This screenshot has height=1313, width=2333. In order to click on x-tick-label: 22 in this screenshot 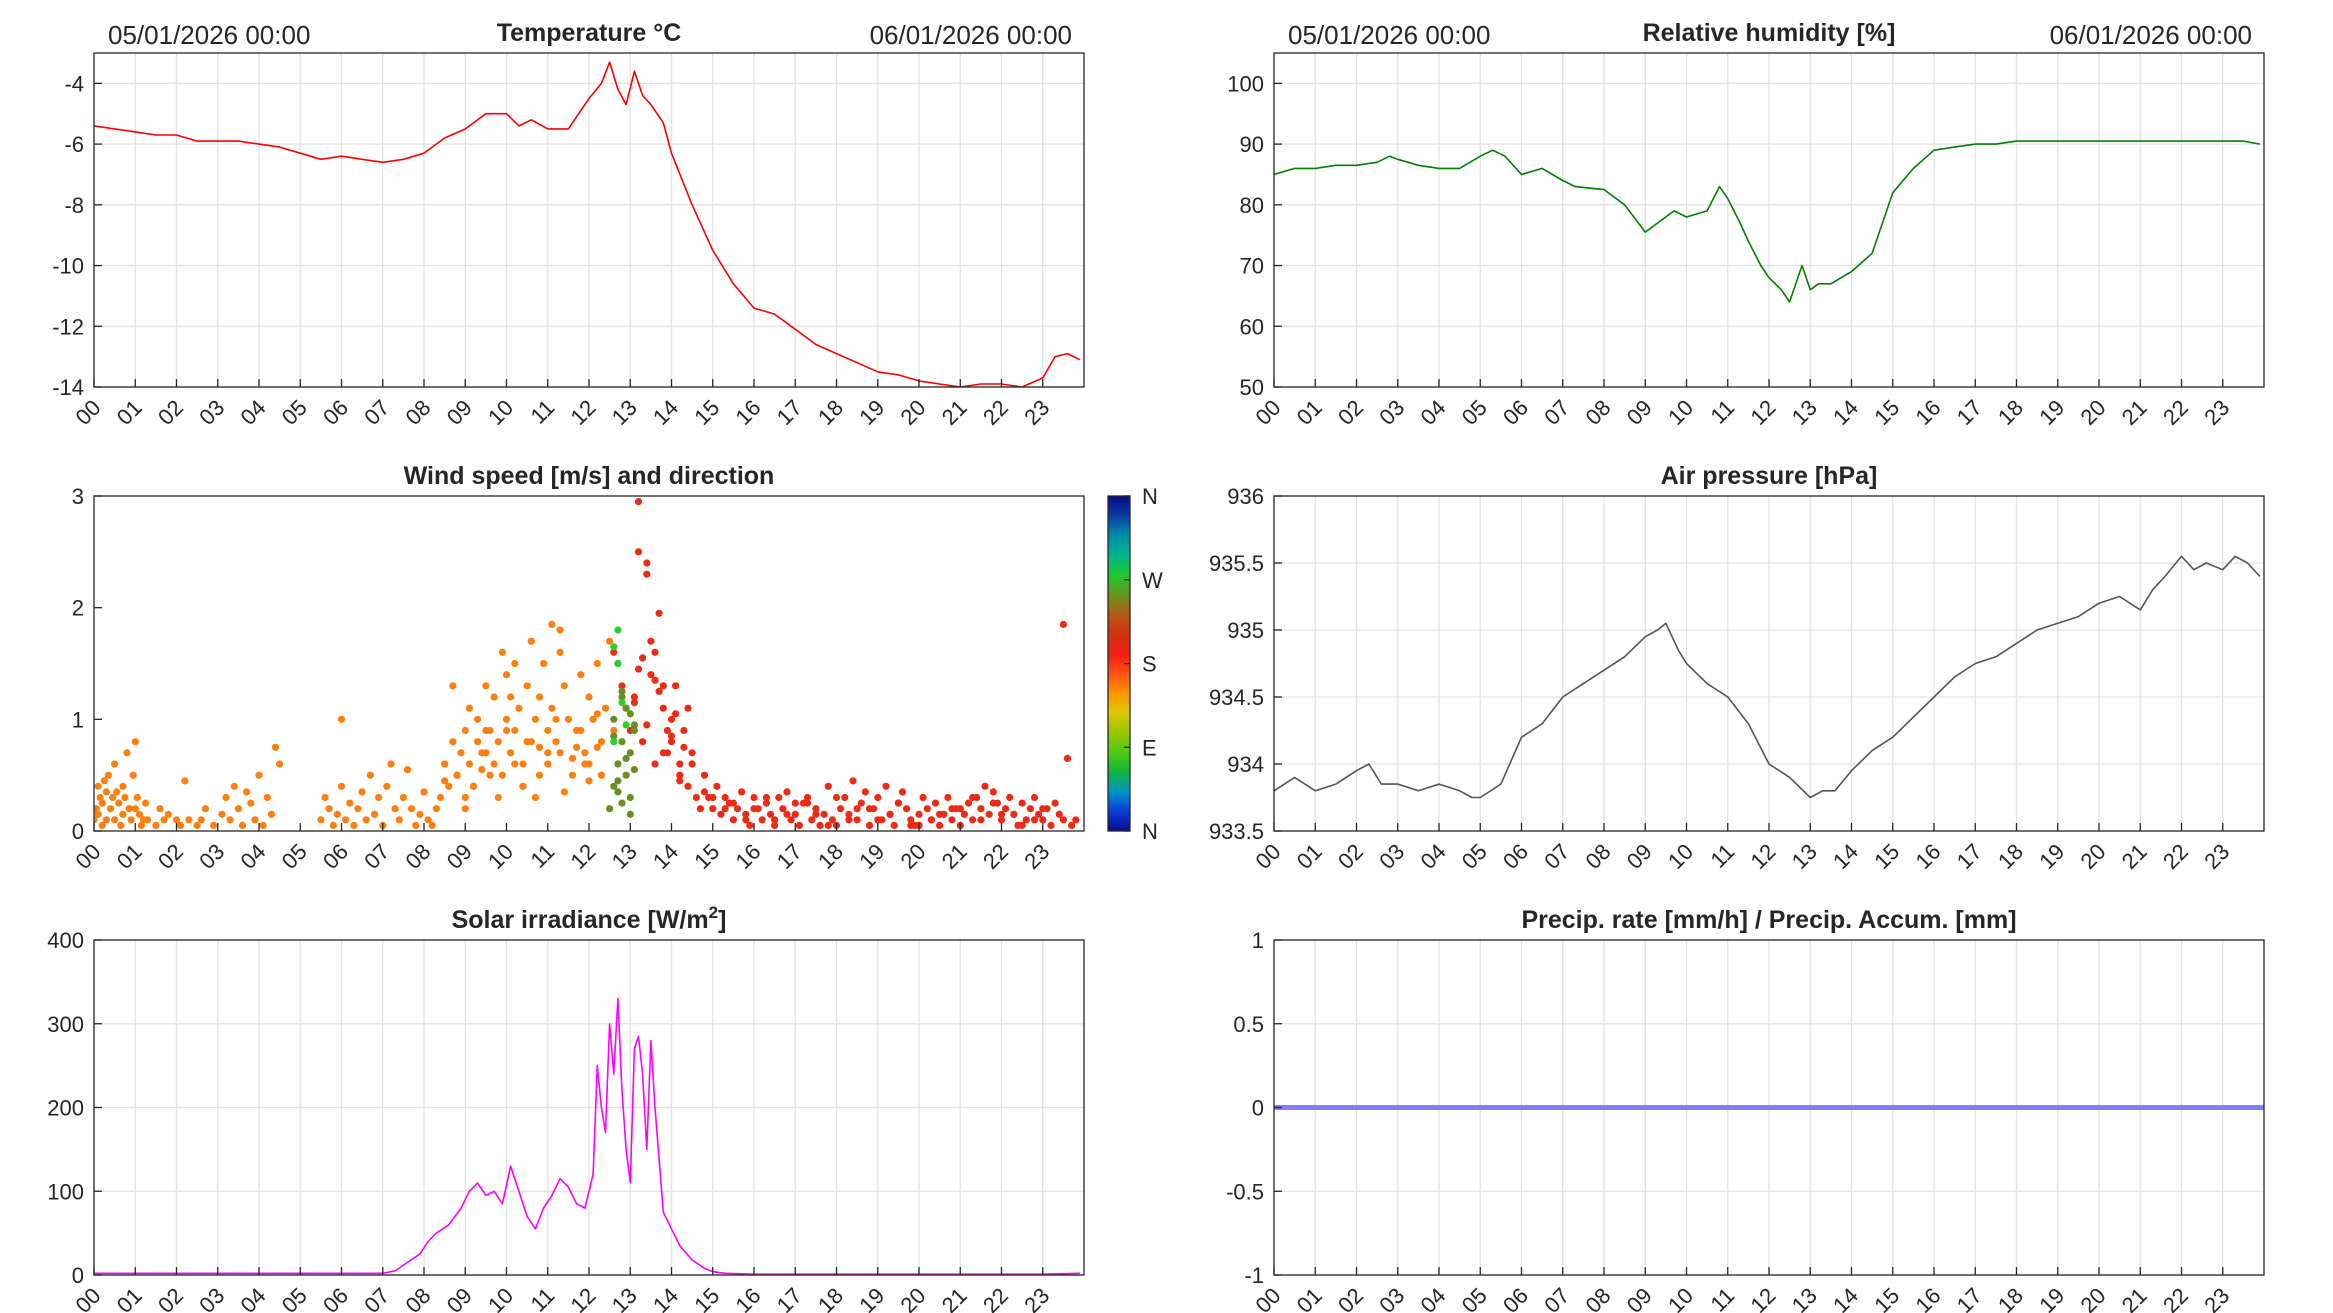, I will do `click(2175, 412)`.